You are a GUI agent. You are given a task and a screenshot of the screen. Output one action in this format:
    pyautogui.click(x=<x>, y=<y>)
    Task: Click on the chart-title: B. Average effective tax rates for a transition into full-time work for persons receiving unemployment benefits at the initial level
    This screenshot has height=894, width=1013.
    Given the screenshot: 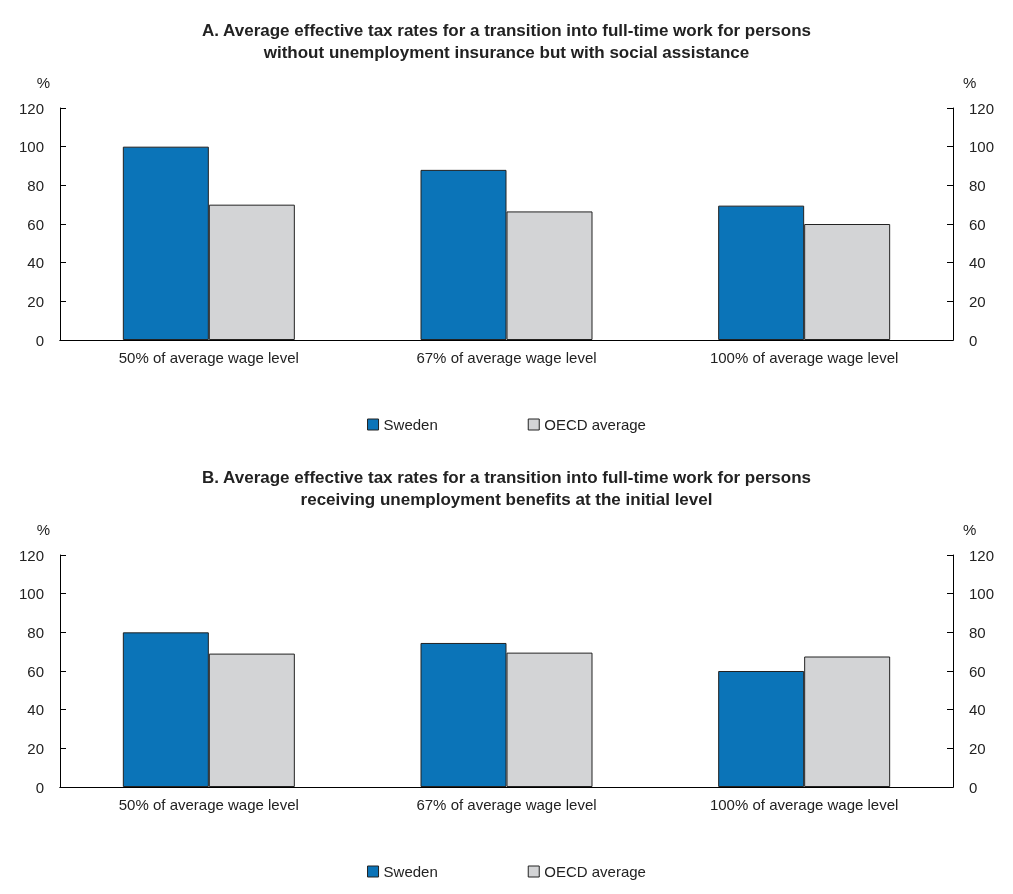 What is the action you would take?
    pyautogui.click(x=506, y=488)
    